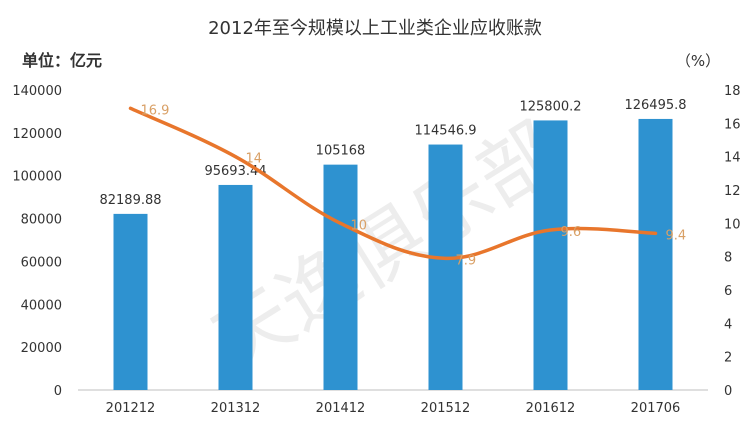  I want to click on line-label-201212: 16.9, so click(155, 110).